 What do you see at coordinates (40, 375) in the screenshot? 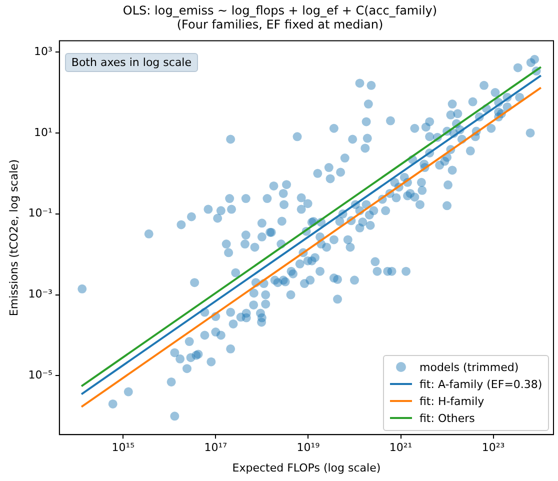
I see `y-tick-label: 10⁻⁵` at bounding box center [40, 375].